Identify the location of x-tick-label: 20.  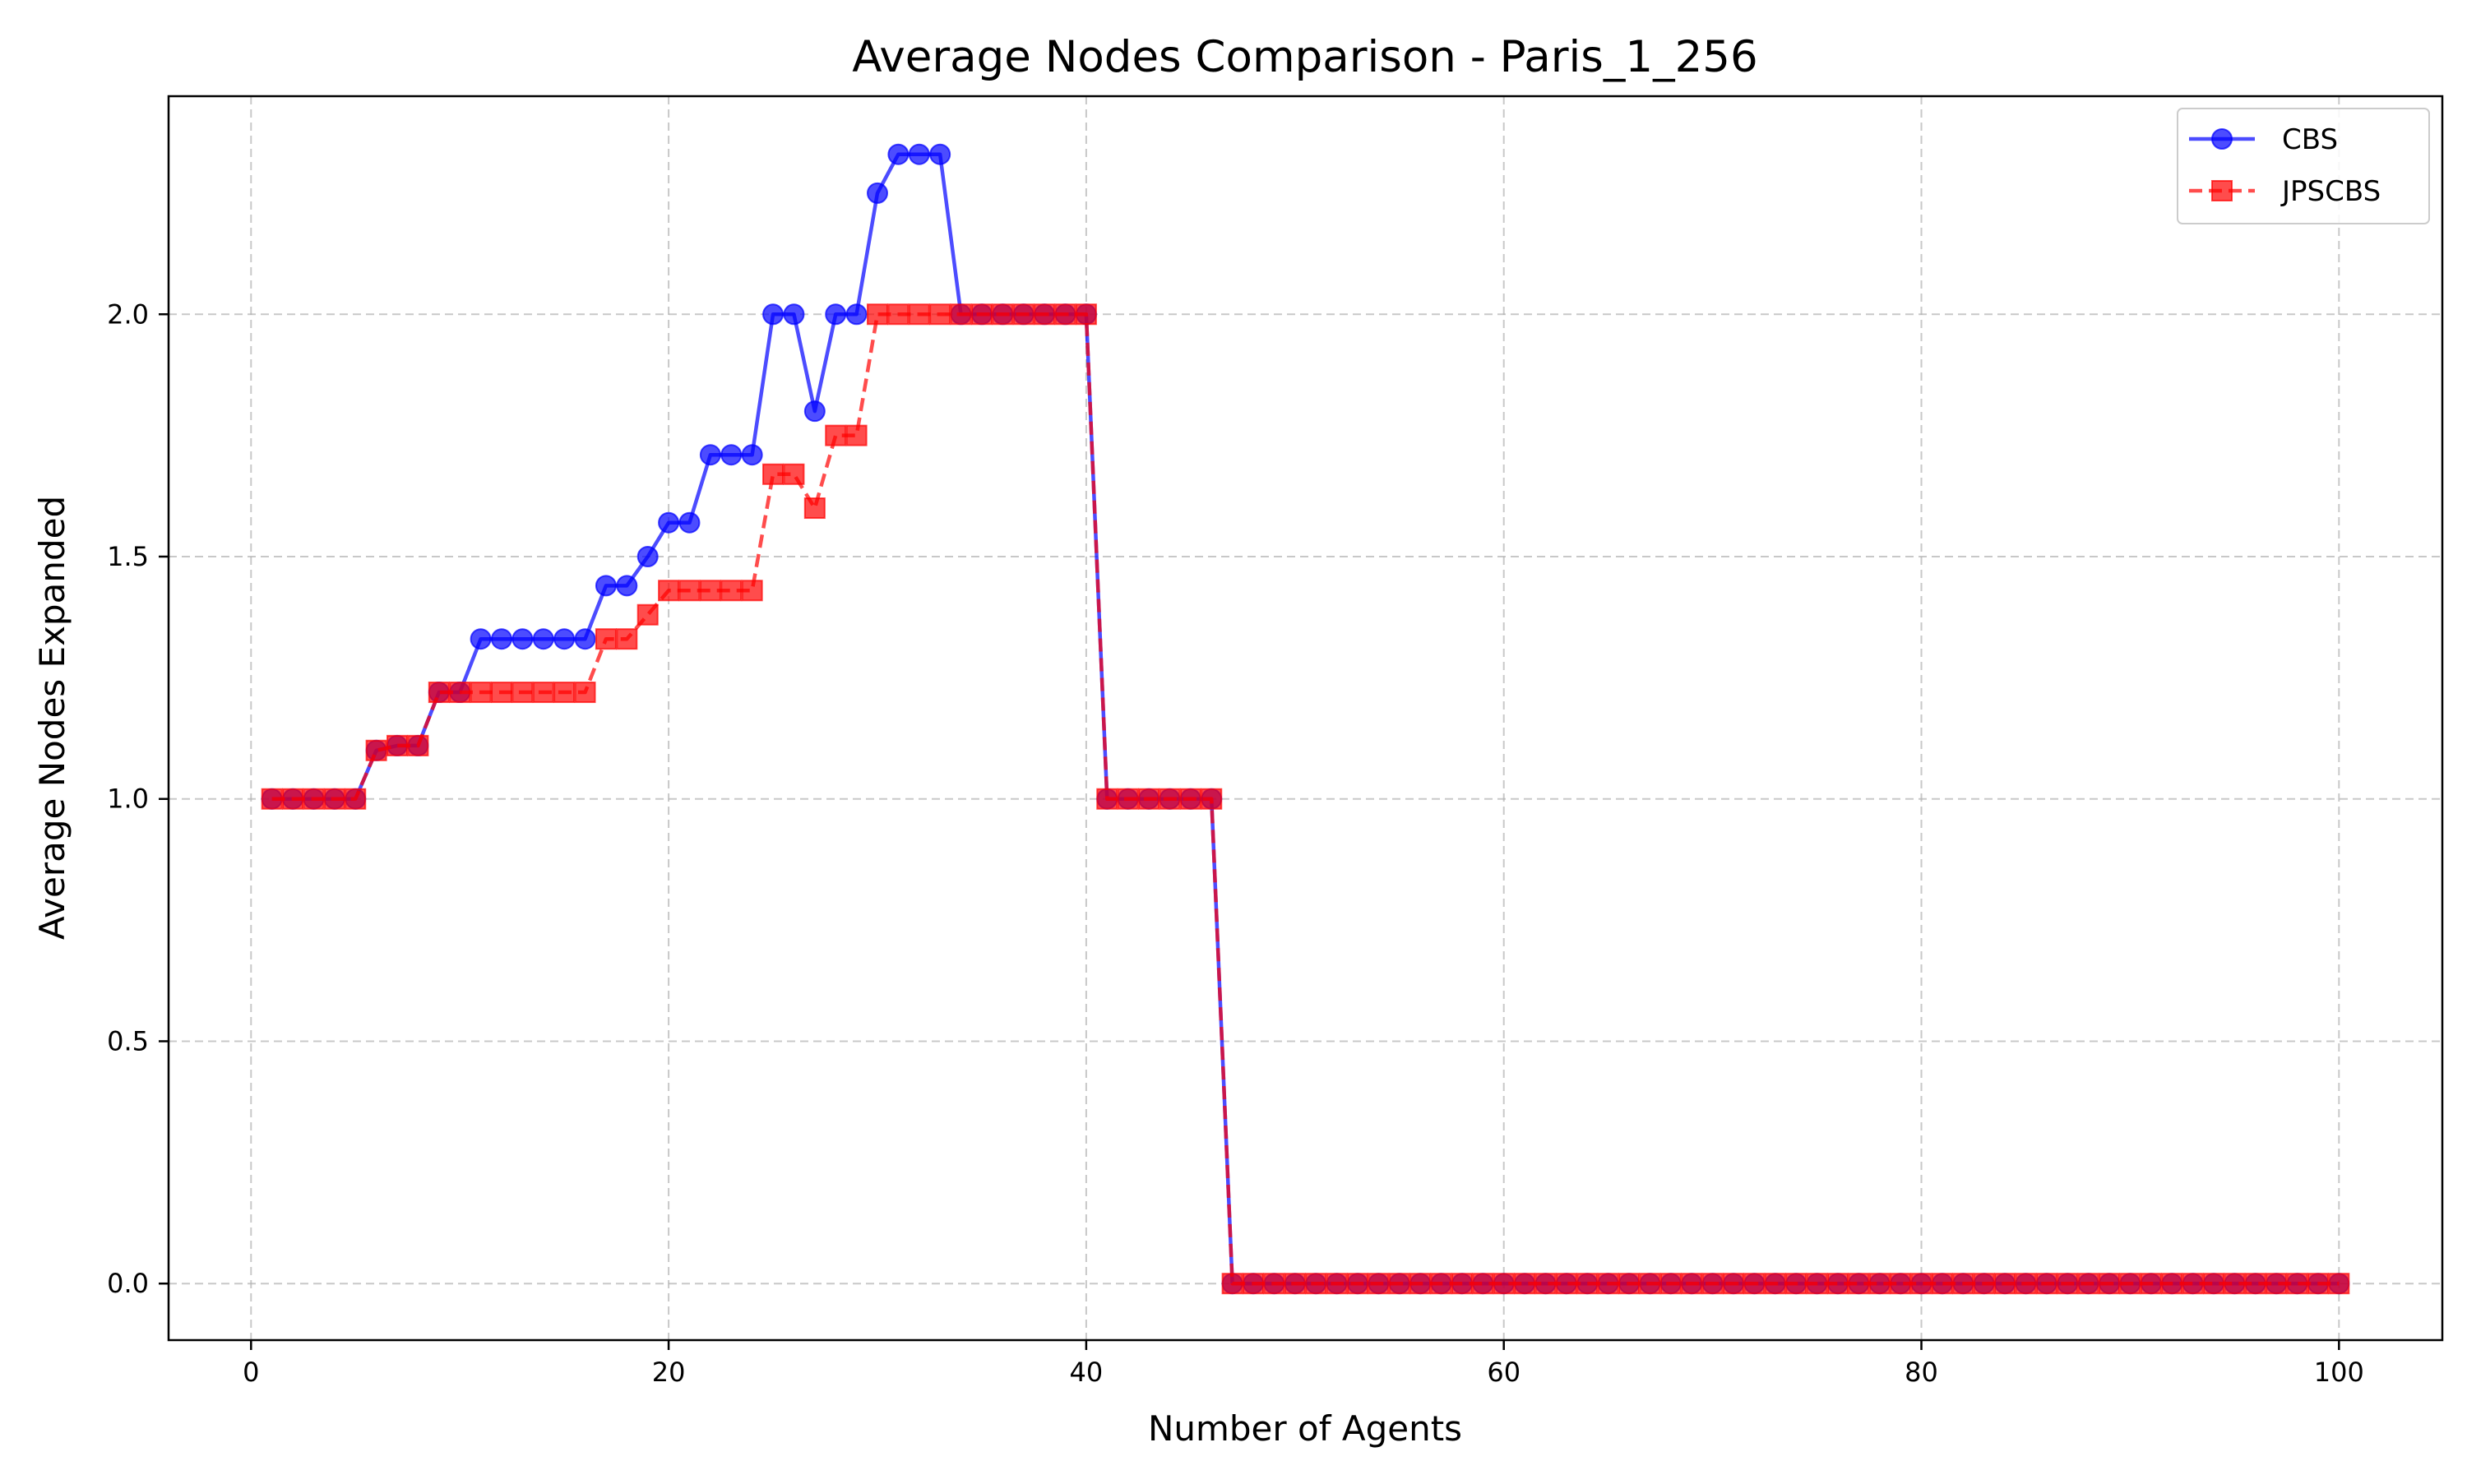
(669, 1373).